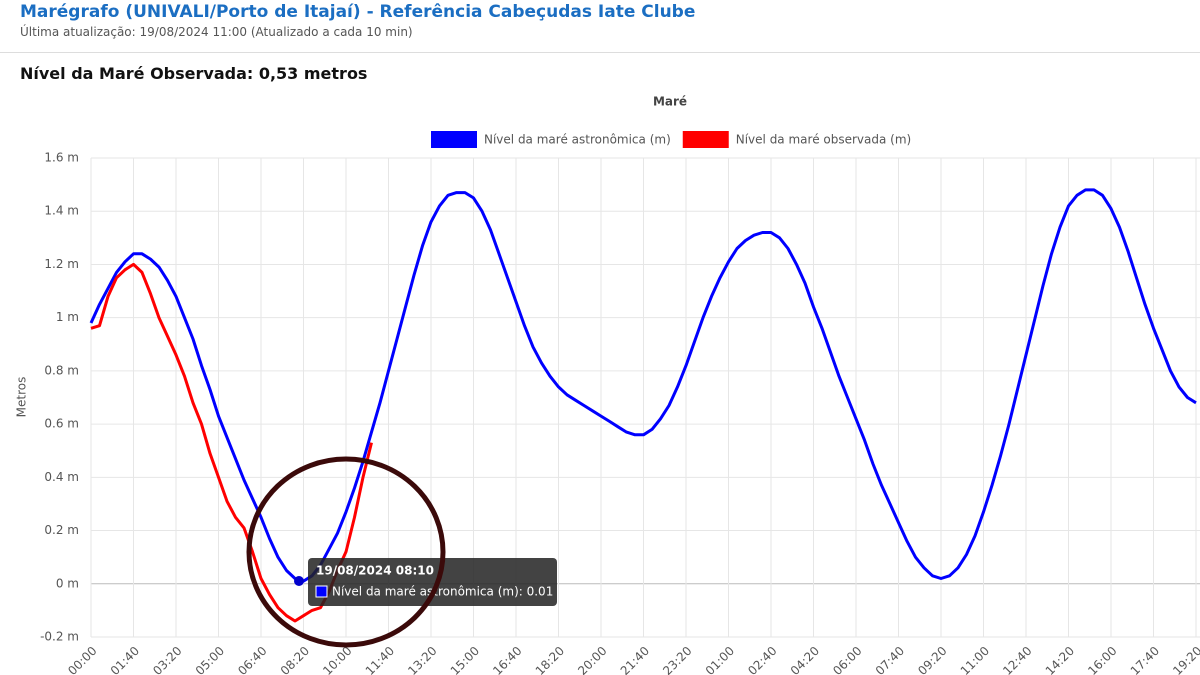 The image size is (1200, 675). Describe the element at coordinates (1145, 659) in the screenshot. I see `x-tick-label: 17:40` at that location.